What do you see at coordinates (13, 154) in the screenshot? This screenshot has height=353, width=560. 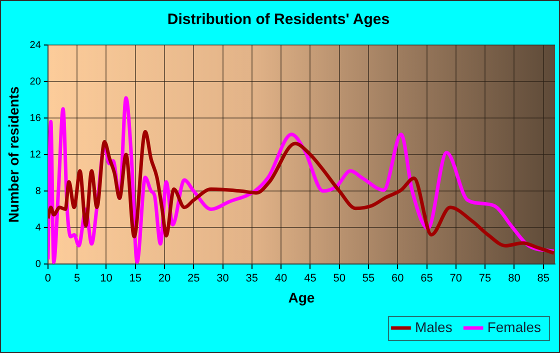 I see `y-axis-title: Number of residents` at bounding box center [13, 154].